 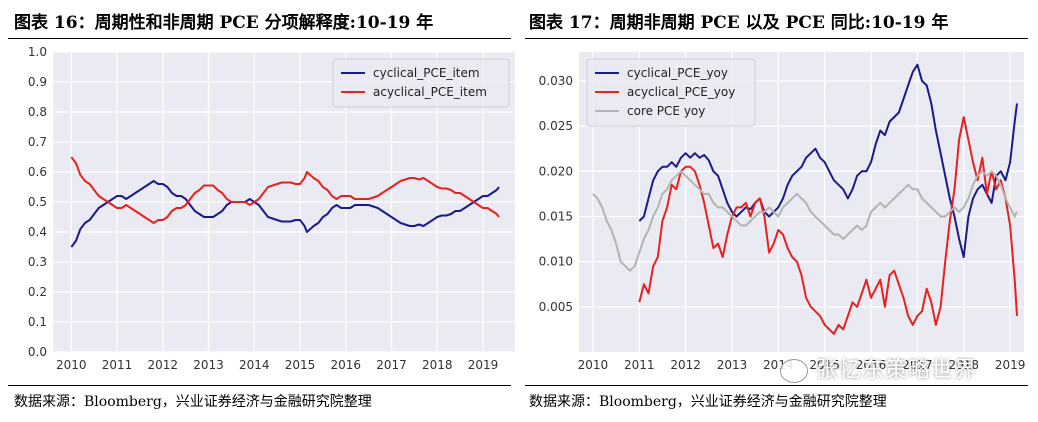 What do you see at coordinates (37, 322) in the screenshot?
I see `y-tick-label: 0.1` at bounding box center [37, 322].